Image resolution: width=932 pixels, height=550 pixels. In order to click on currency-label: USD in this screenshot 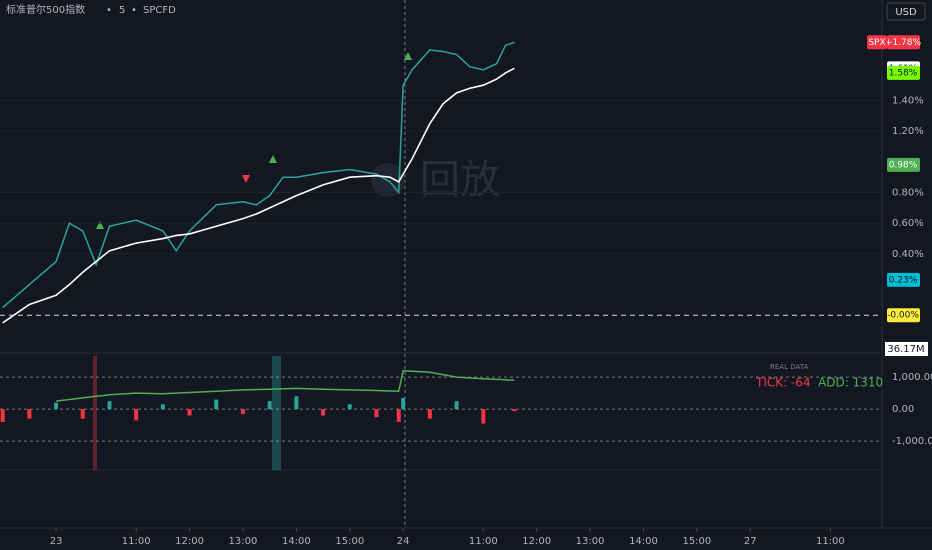, I will do `click(906, 12)`.